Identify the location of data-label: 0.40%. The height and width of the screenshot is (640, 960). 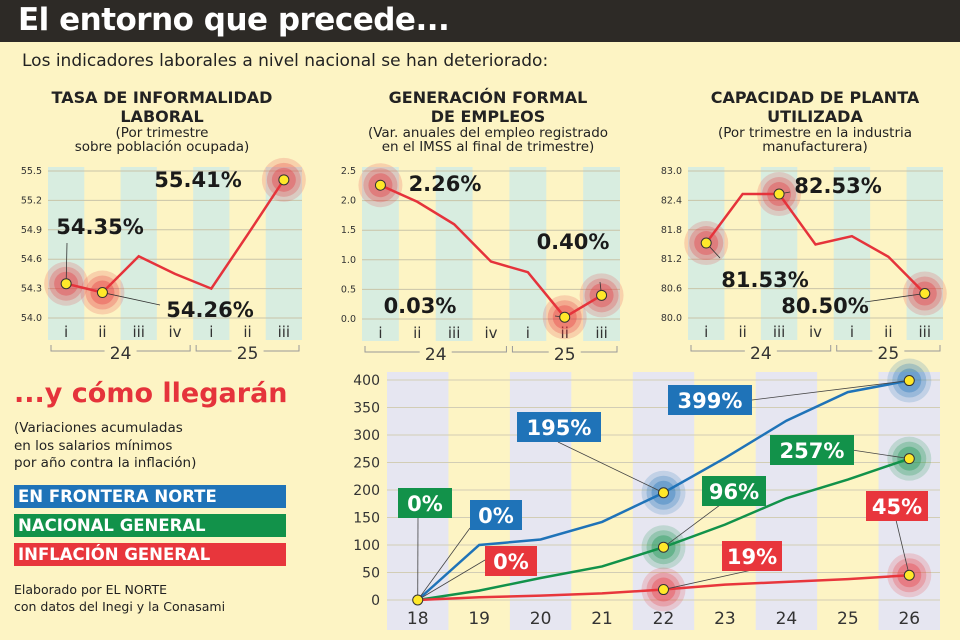
(573, 242).